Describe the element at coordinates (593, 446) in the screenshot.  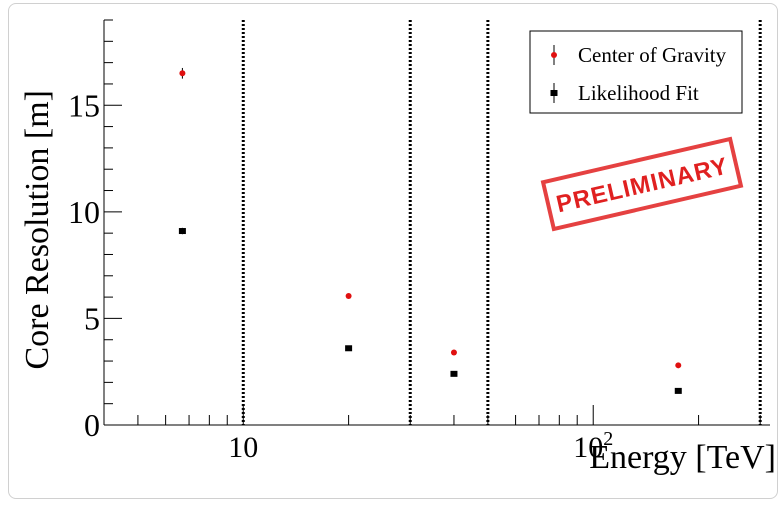
I see `x-tick-label: 102` at that location.